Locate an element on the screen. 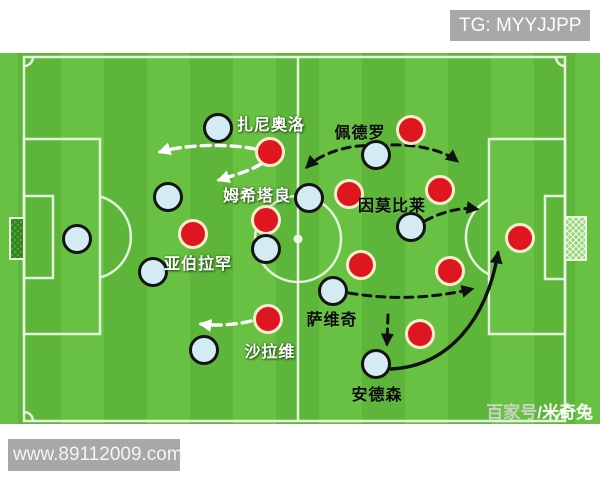 This screenshot has height=480, width=600. baijiahao-watermark: 百家号/米奇兔 is located at coordinates (539, 410).